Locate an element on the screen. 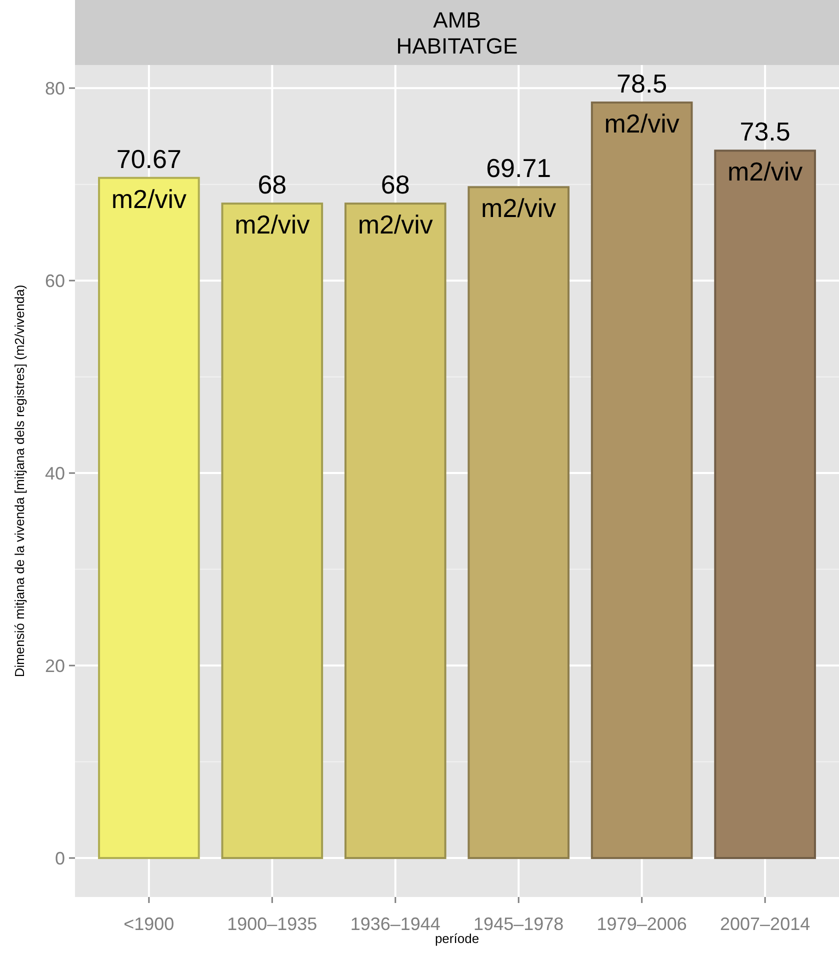 Image resolution: width=839 pixels, height=955 pixels. x-tick-label: 1936–1944 is located at coordinates (395, 924).